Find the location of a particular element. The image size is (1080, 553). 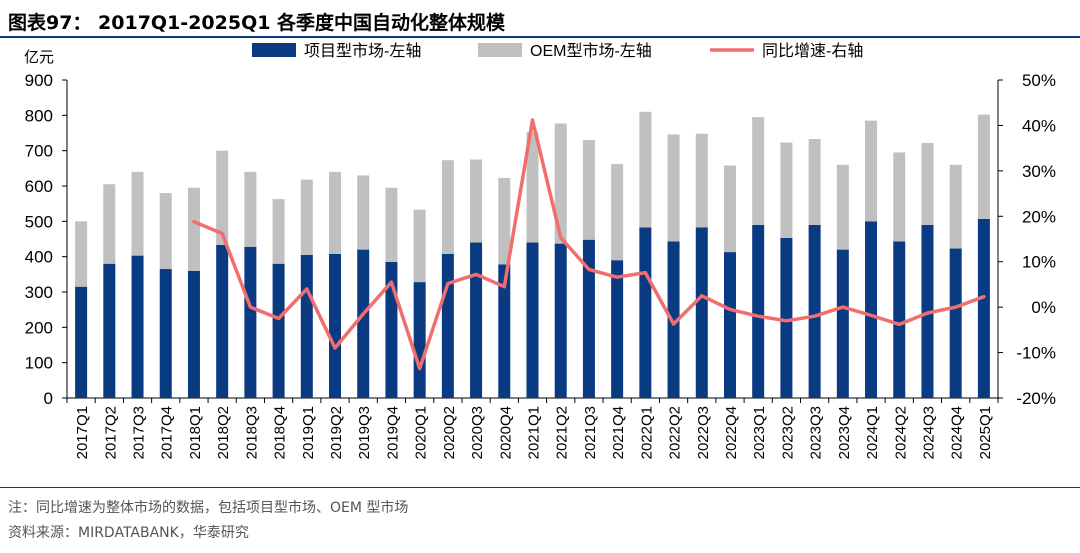

chart-note: 注：同比增速为整体市场的数据，包括项目型市场、OEM 型市场 is located at coordinates (208, 508).